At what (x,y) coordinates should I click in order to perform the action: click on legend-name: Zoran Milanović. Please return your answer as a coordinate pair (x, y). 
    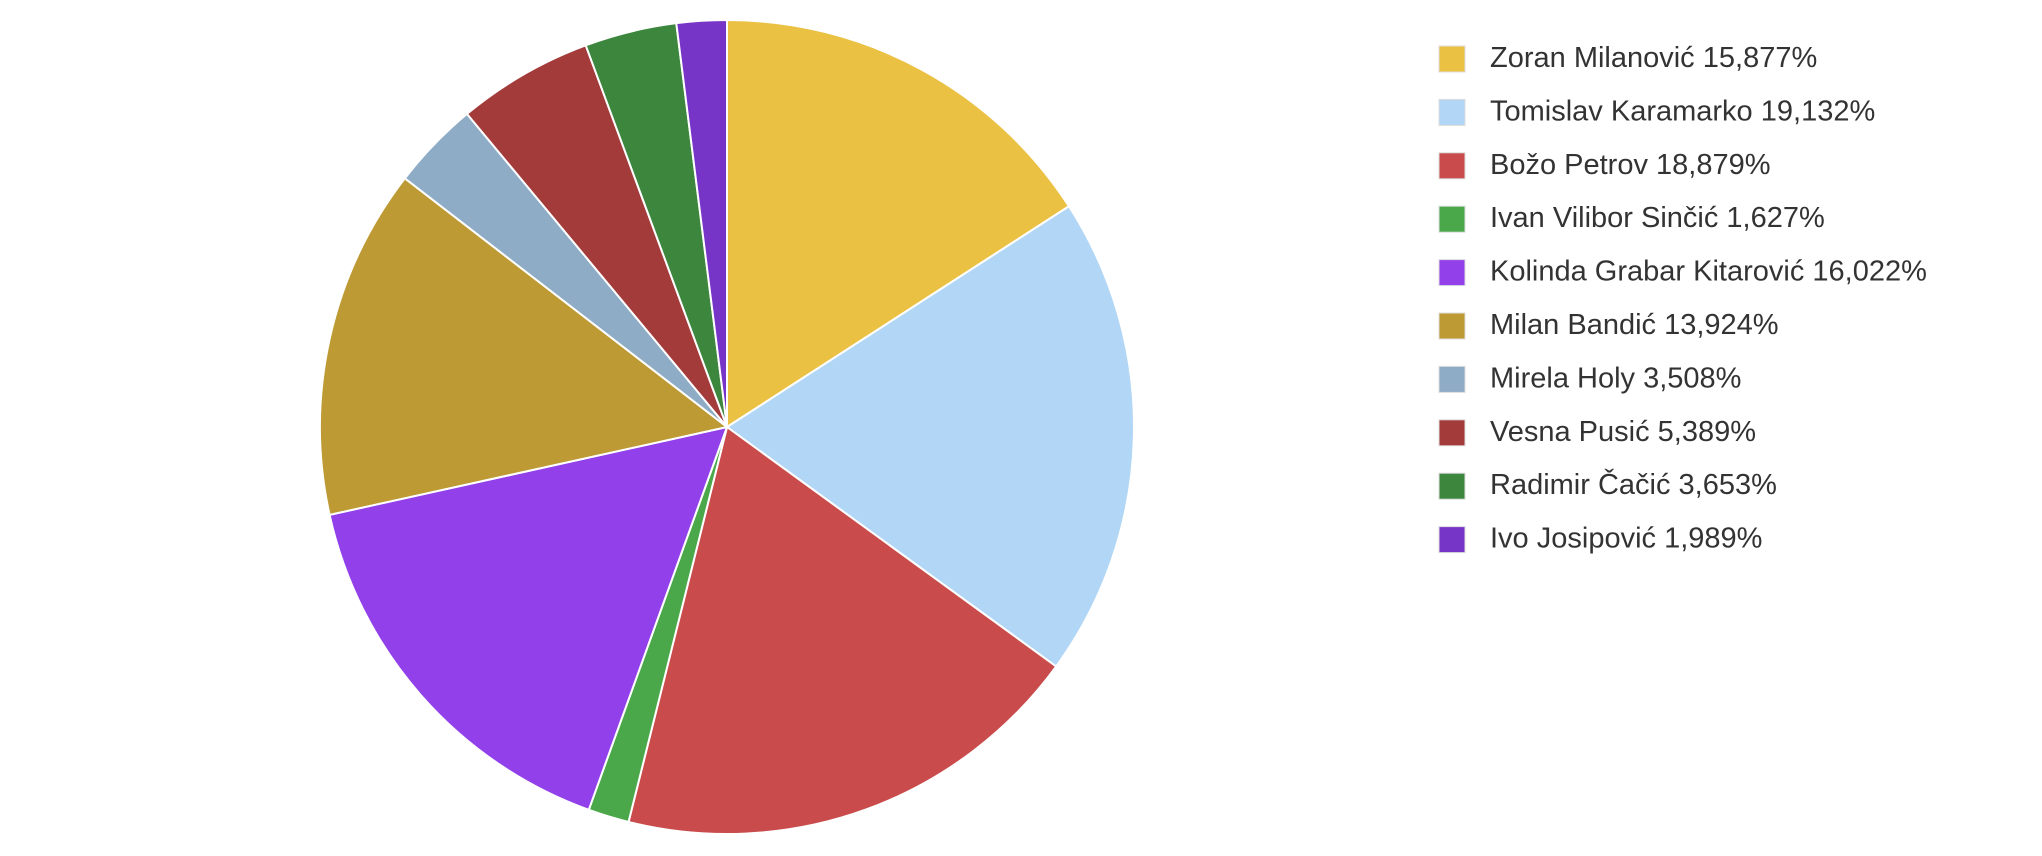
    Looking at the image, I should click on (1592, 58).